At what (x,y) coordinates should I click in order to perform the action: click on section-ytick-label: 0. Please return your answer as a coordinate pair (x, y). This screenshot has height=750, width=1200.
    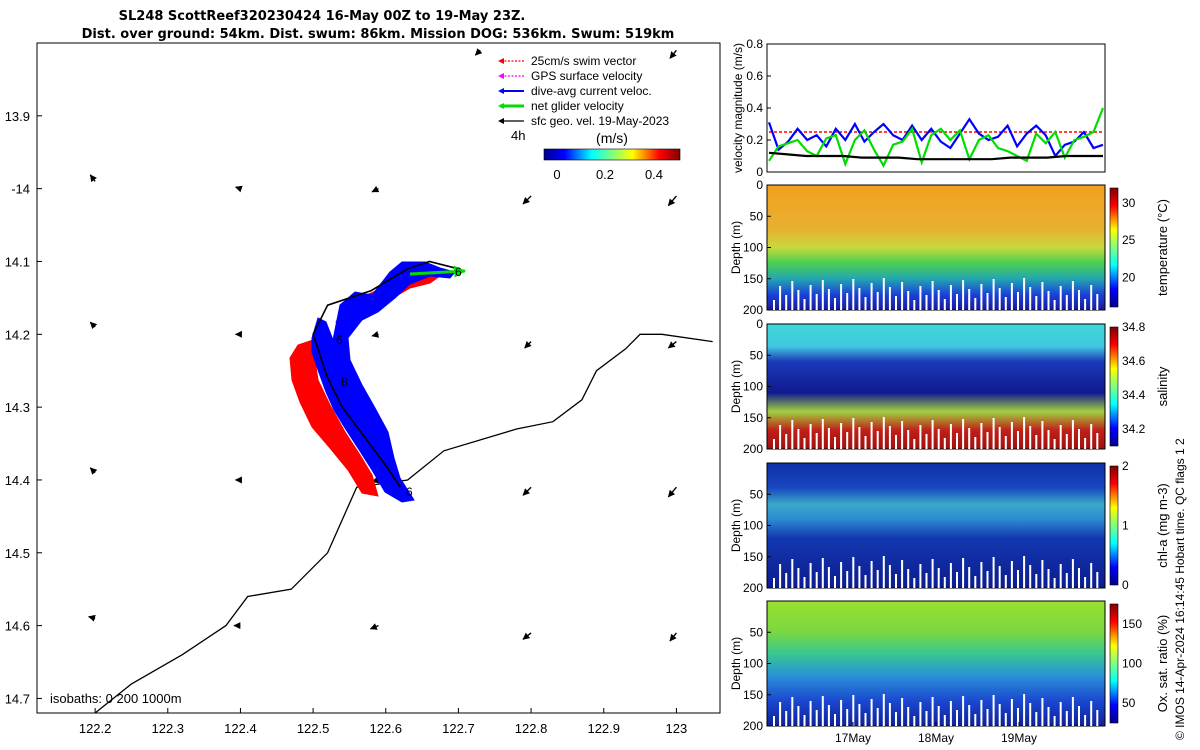
    Looking at the image, I should click on (759, 185).